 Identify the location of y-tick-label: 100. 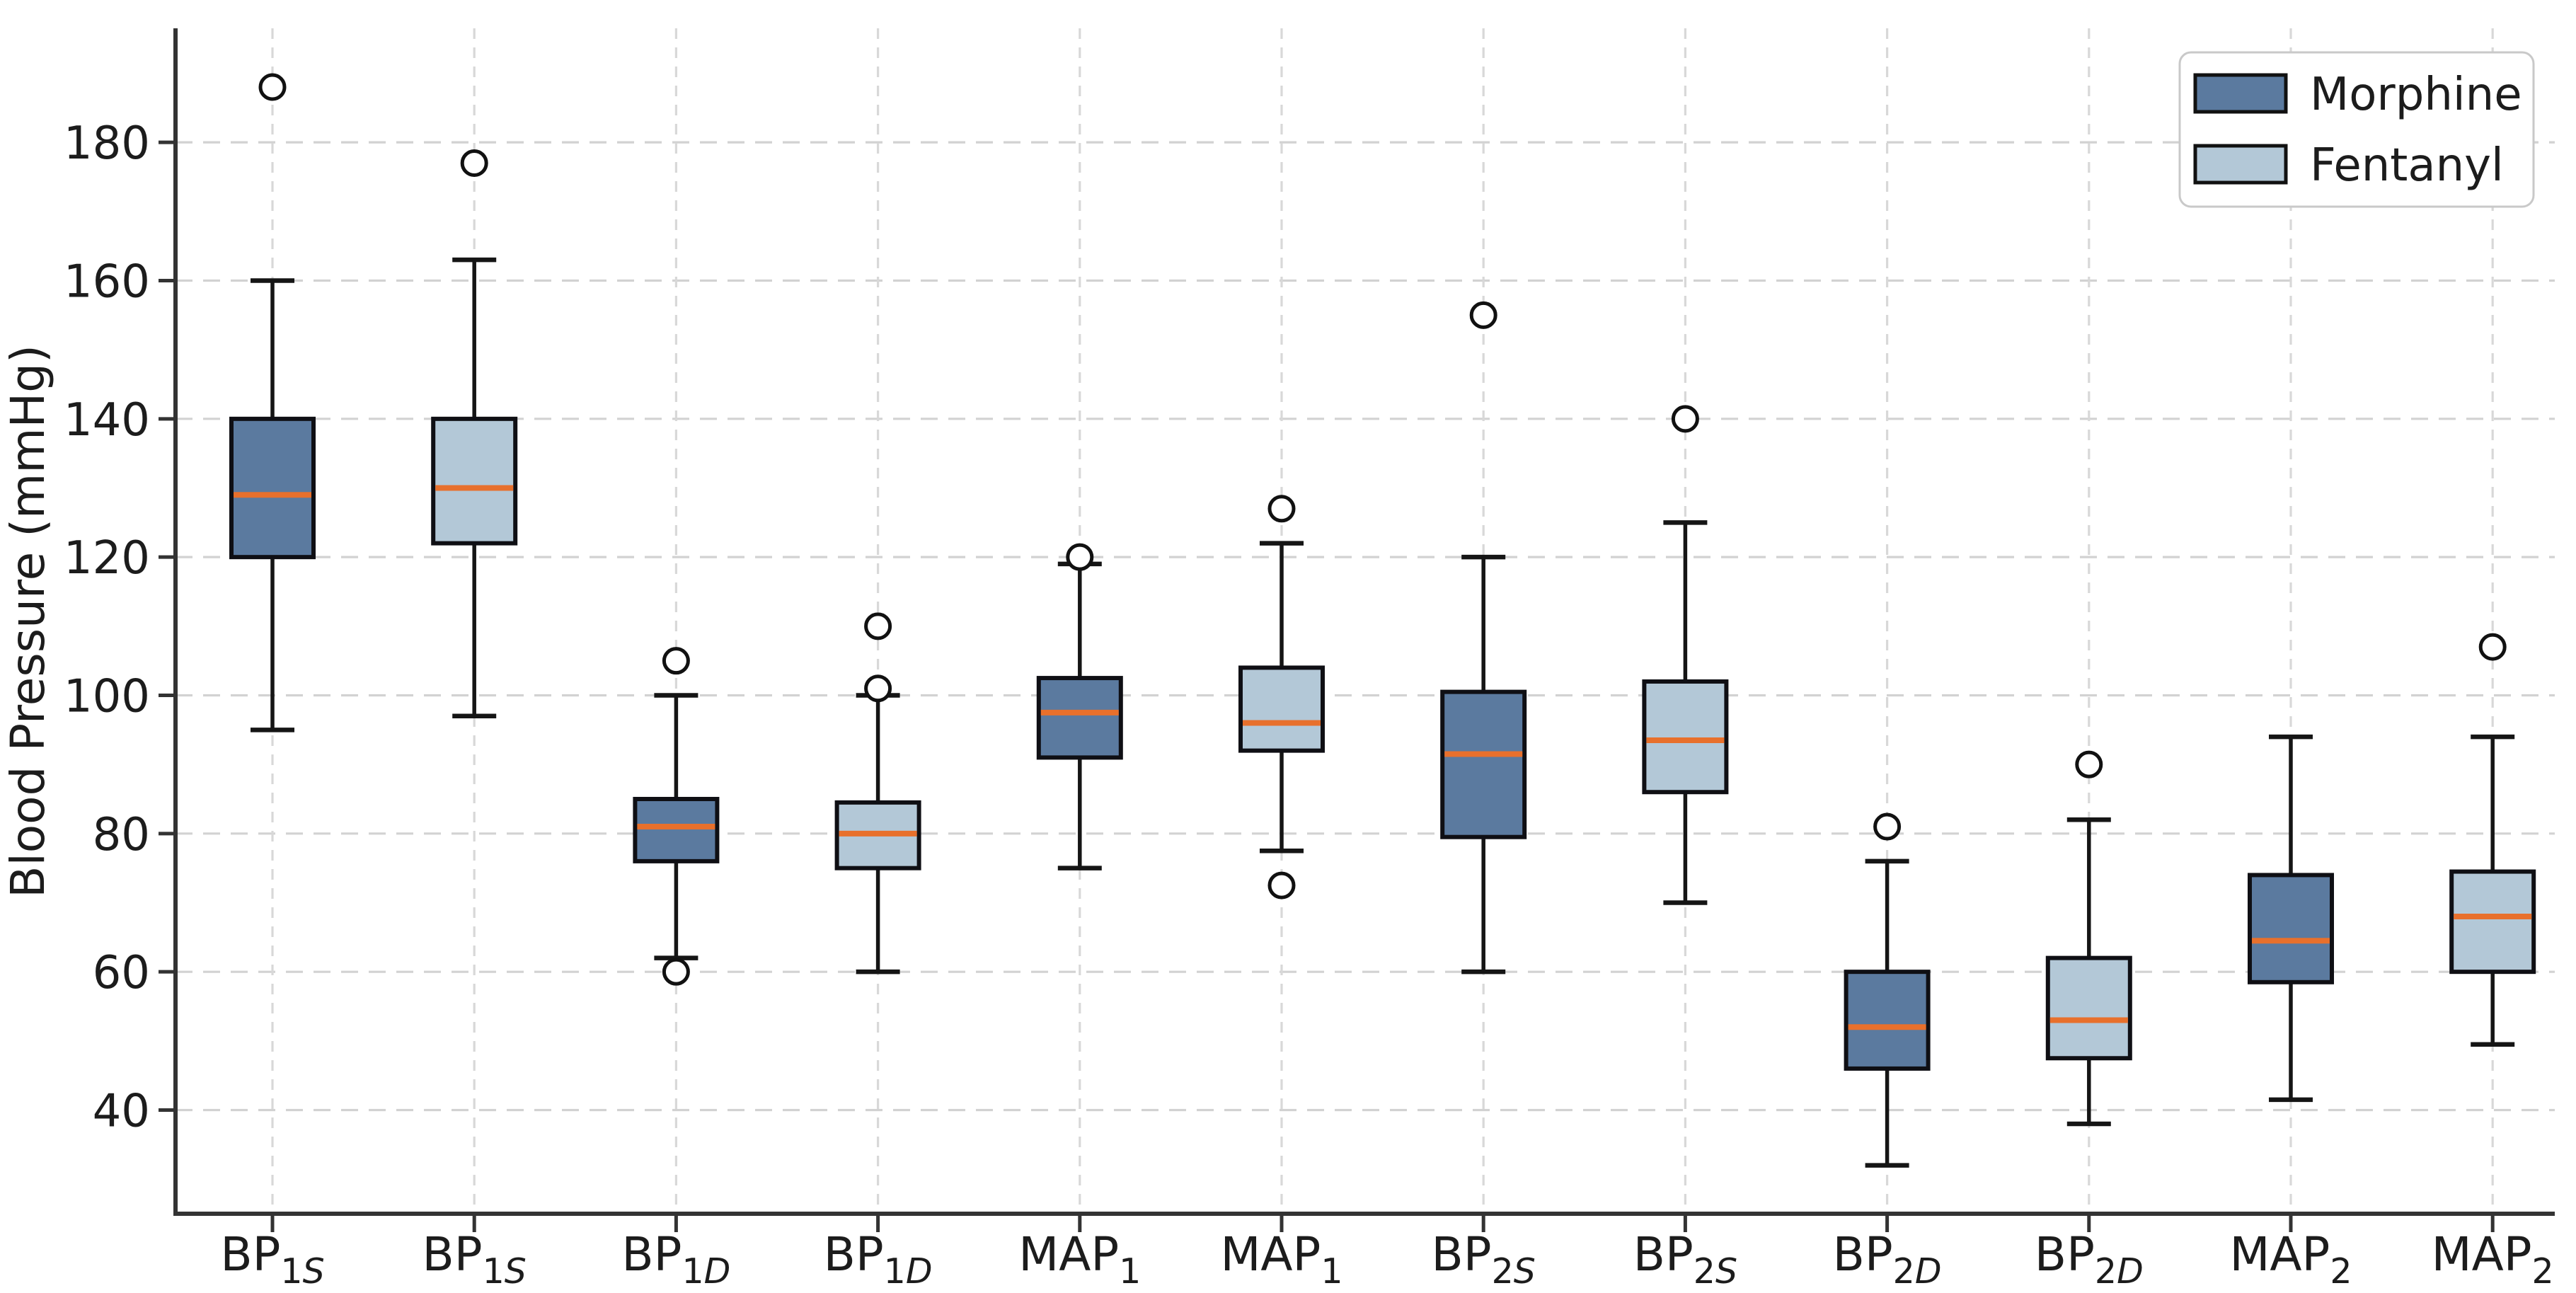
(107, 696).